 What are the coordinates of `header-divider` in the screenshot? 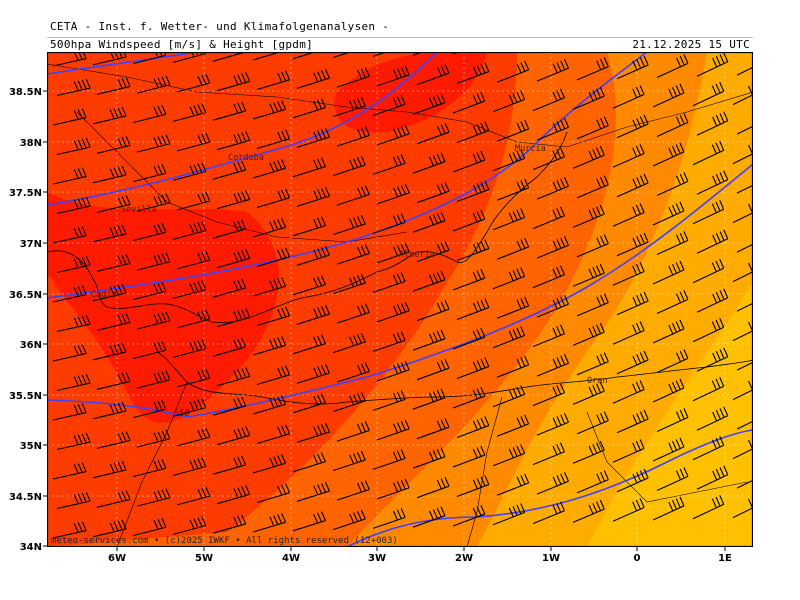 It's located at (400, 37).